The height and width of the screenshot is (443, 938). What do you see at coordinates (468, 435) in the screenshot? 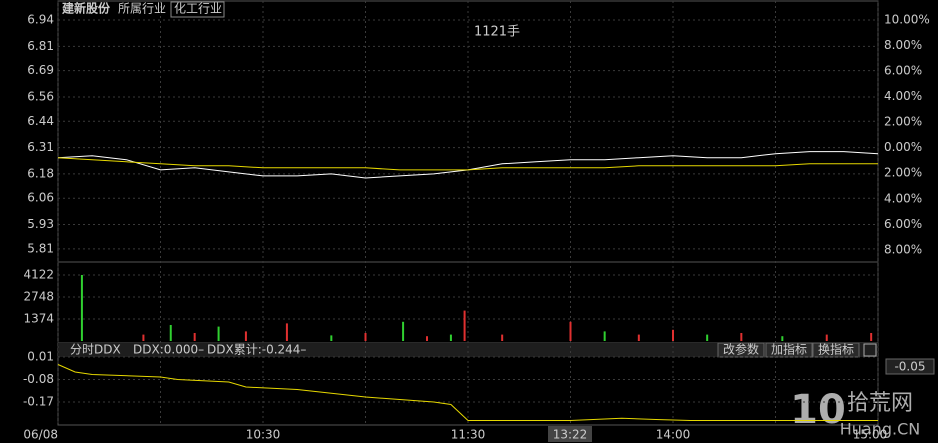
I see `x-tick-label: 11:30` at bounding box center [468, 435].